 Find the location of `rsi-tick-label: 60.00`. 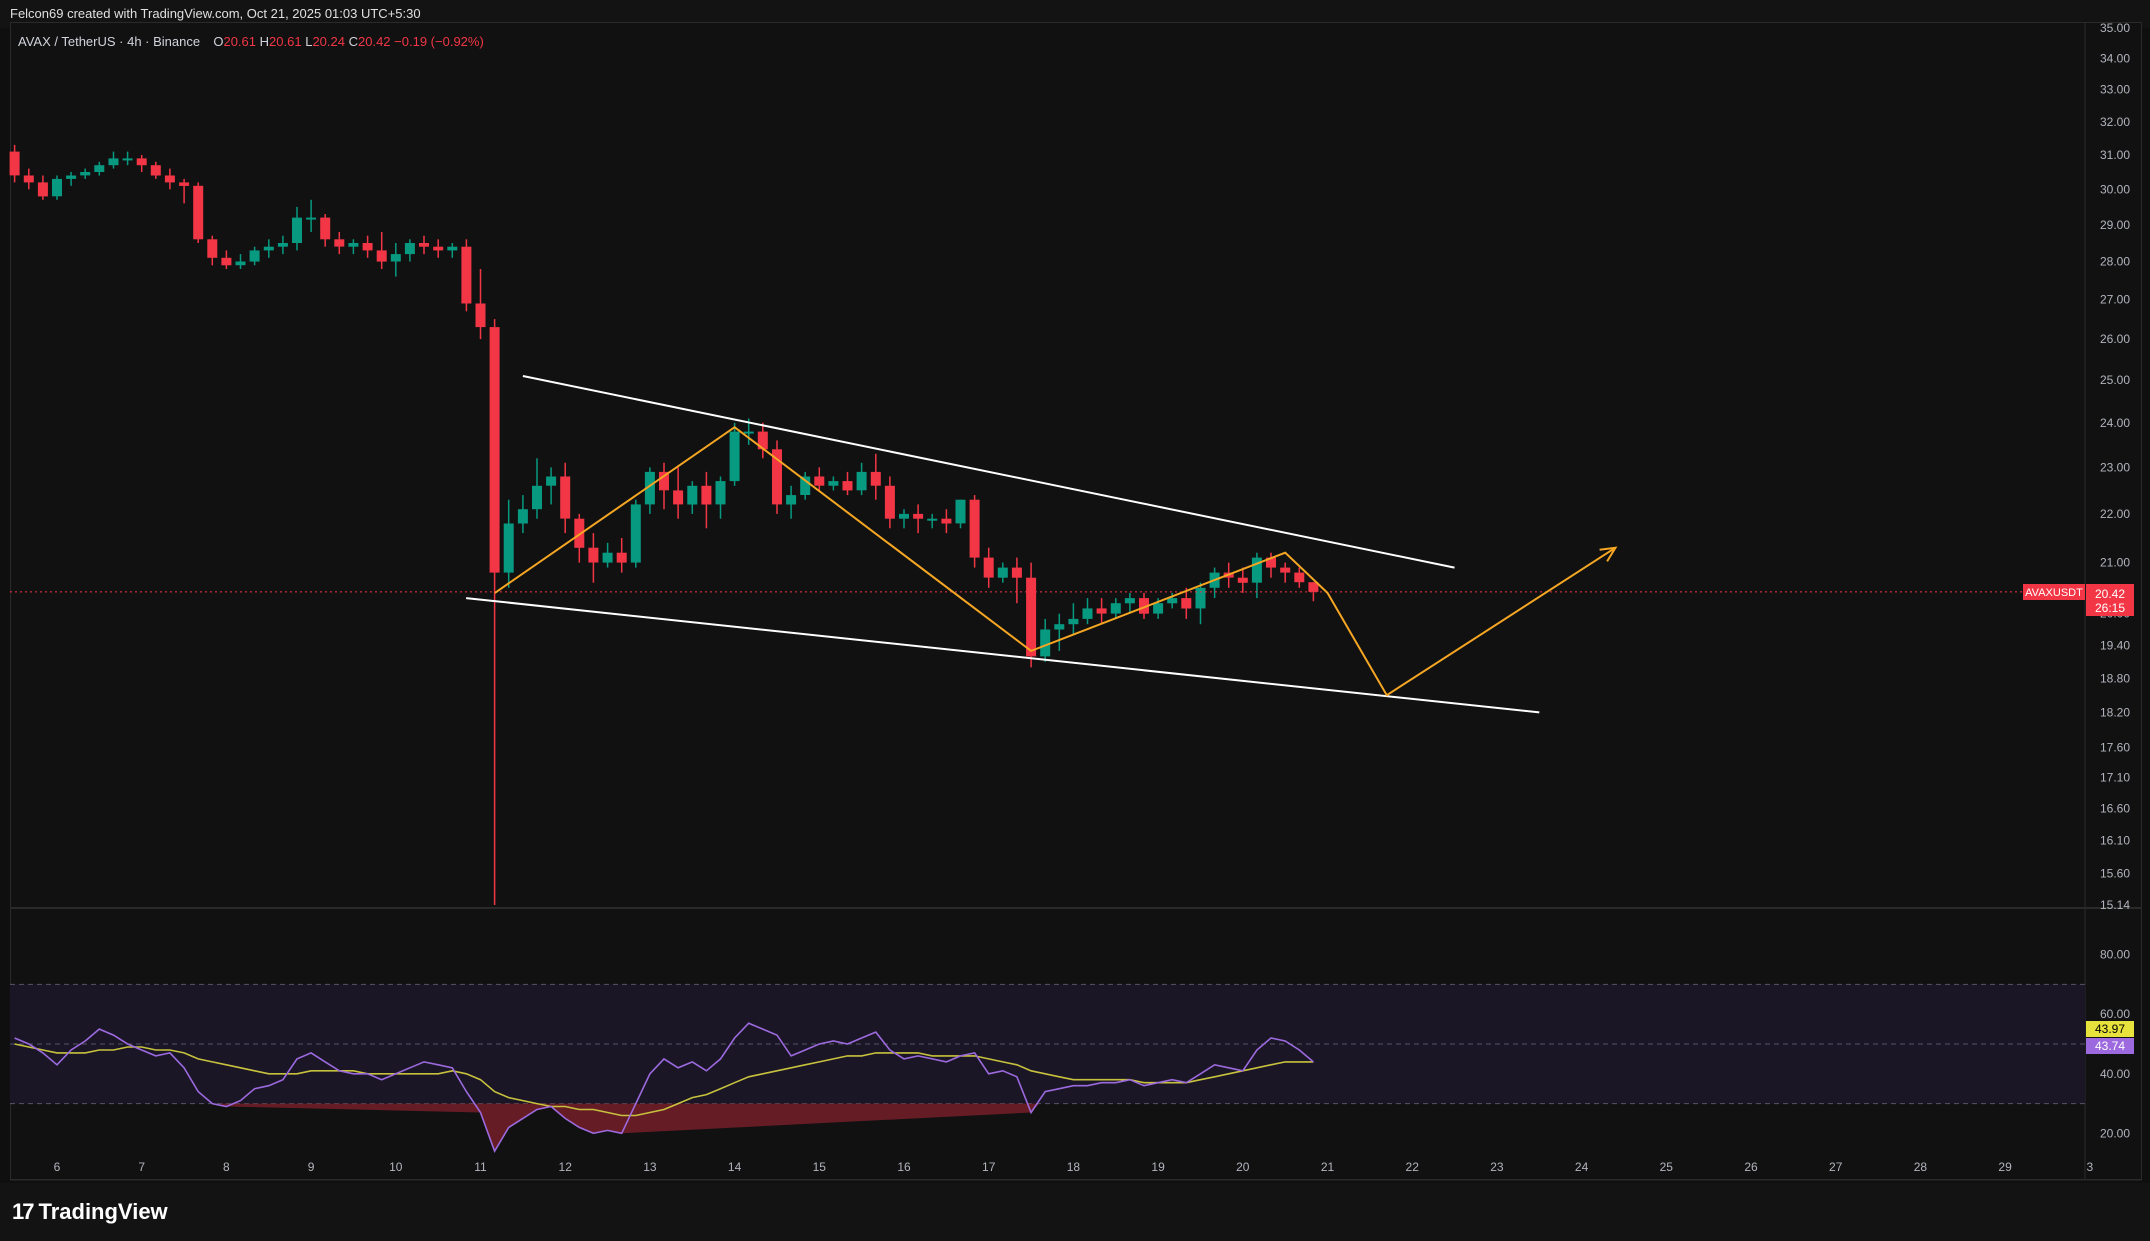

rsi-tick-label: 60.00 is located at coordinates (2115, 1014).